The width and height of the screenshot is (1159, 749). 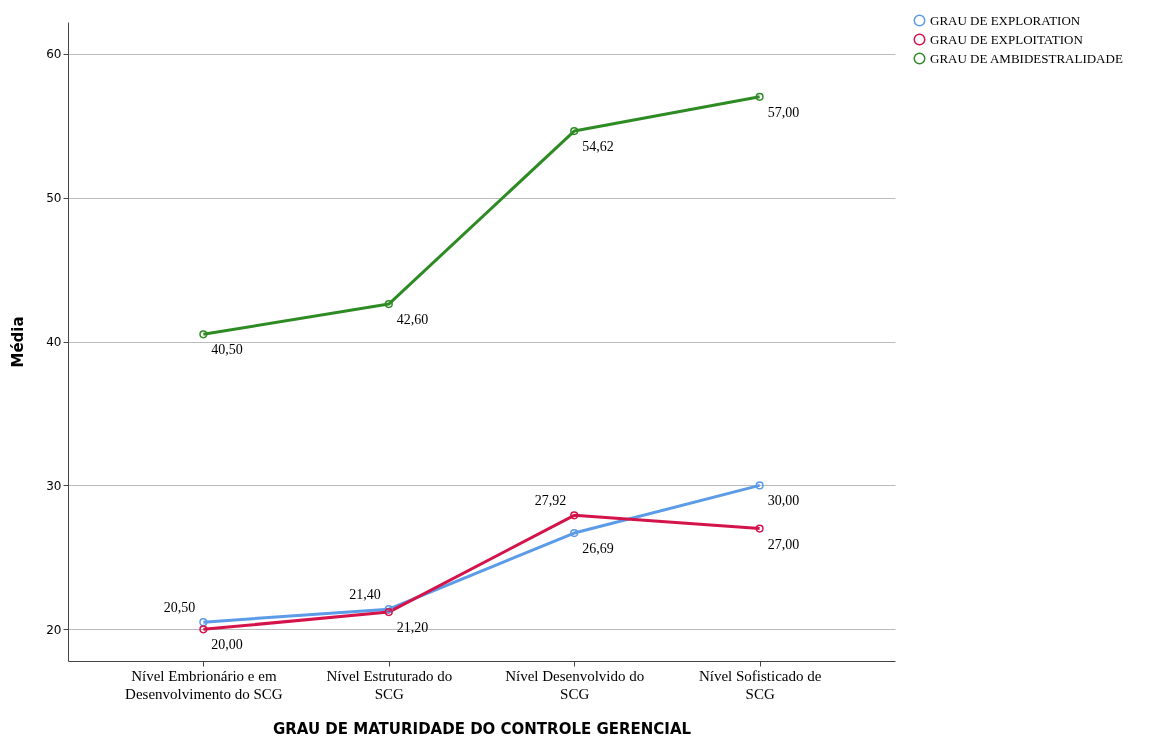 What do you see at coordinates (412, 320) in the screenshot?
I see `data-label: 42,60` at bounding box center [412, 320].